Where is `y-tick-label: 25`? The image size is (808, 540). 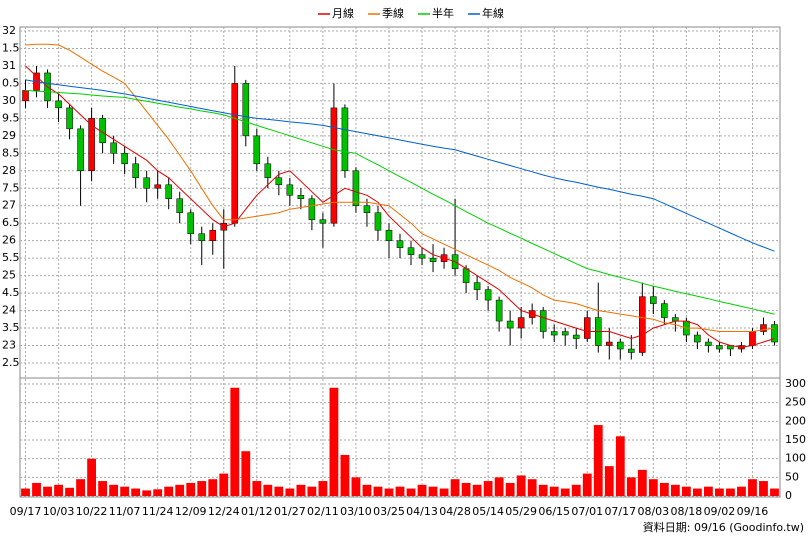 y-tick-label: 25 is located at coordinates (9, 275).